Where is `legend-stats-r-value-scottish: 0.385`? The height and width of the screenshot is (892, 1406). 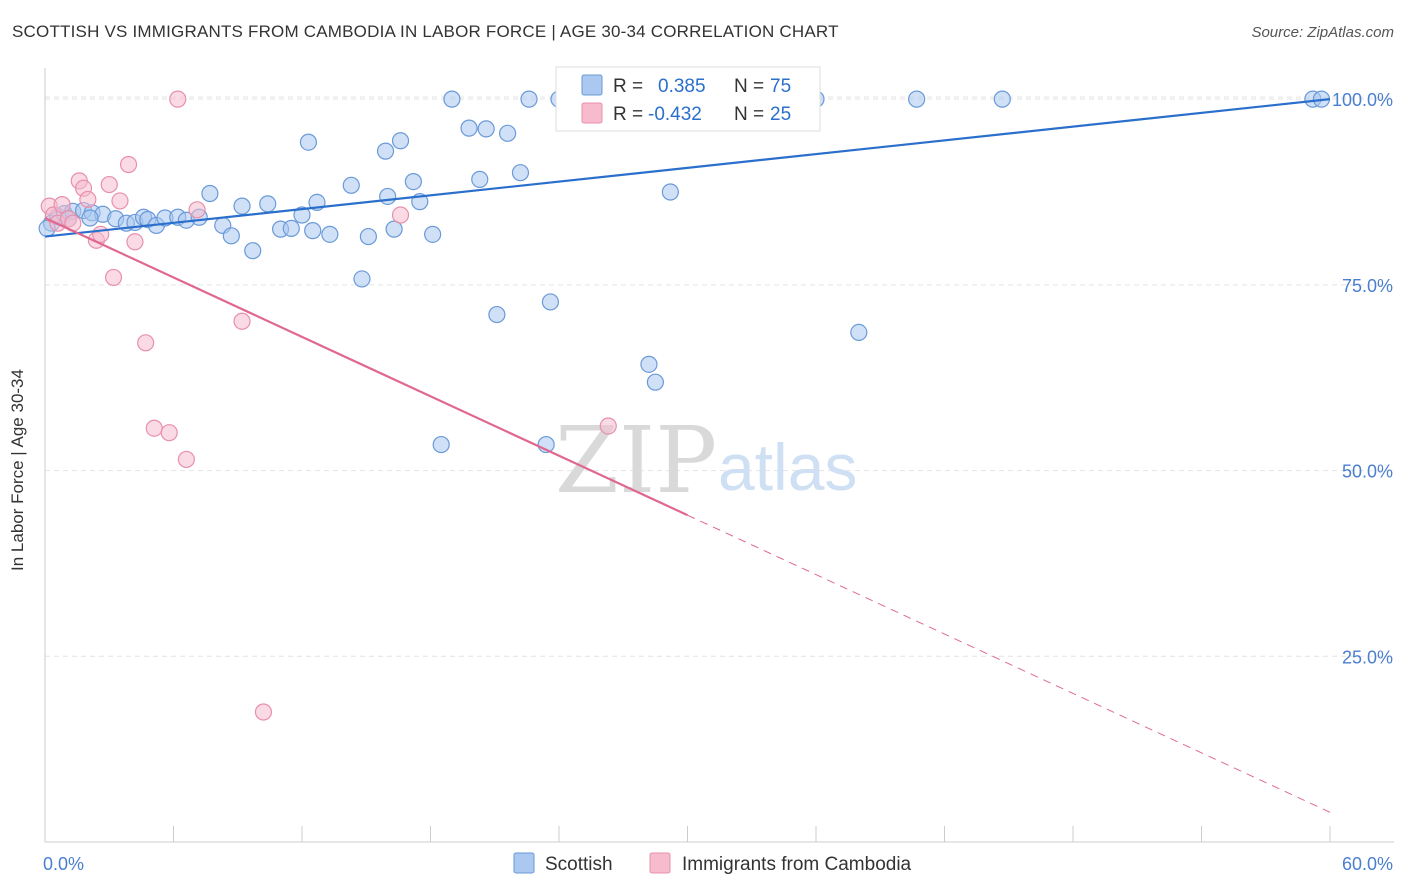
legend-stats-r-value-scottish: 0.385 is located at coordinates (682, 86).